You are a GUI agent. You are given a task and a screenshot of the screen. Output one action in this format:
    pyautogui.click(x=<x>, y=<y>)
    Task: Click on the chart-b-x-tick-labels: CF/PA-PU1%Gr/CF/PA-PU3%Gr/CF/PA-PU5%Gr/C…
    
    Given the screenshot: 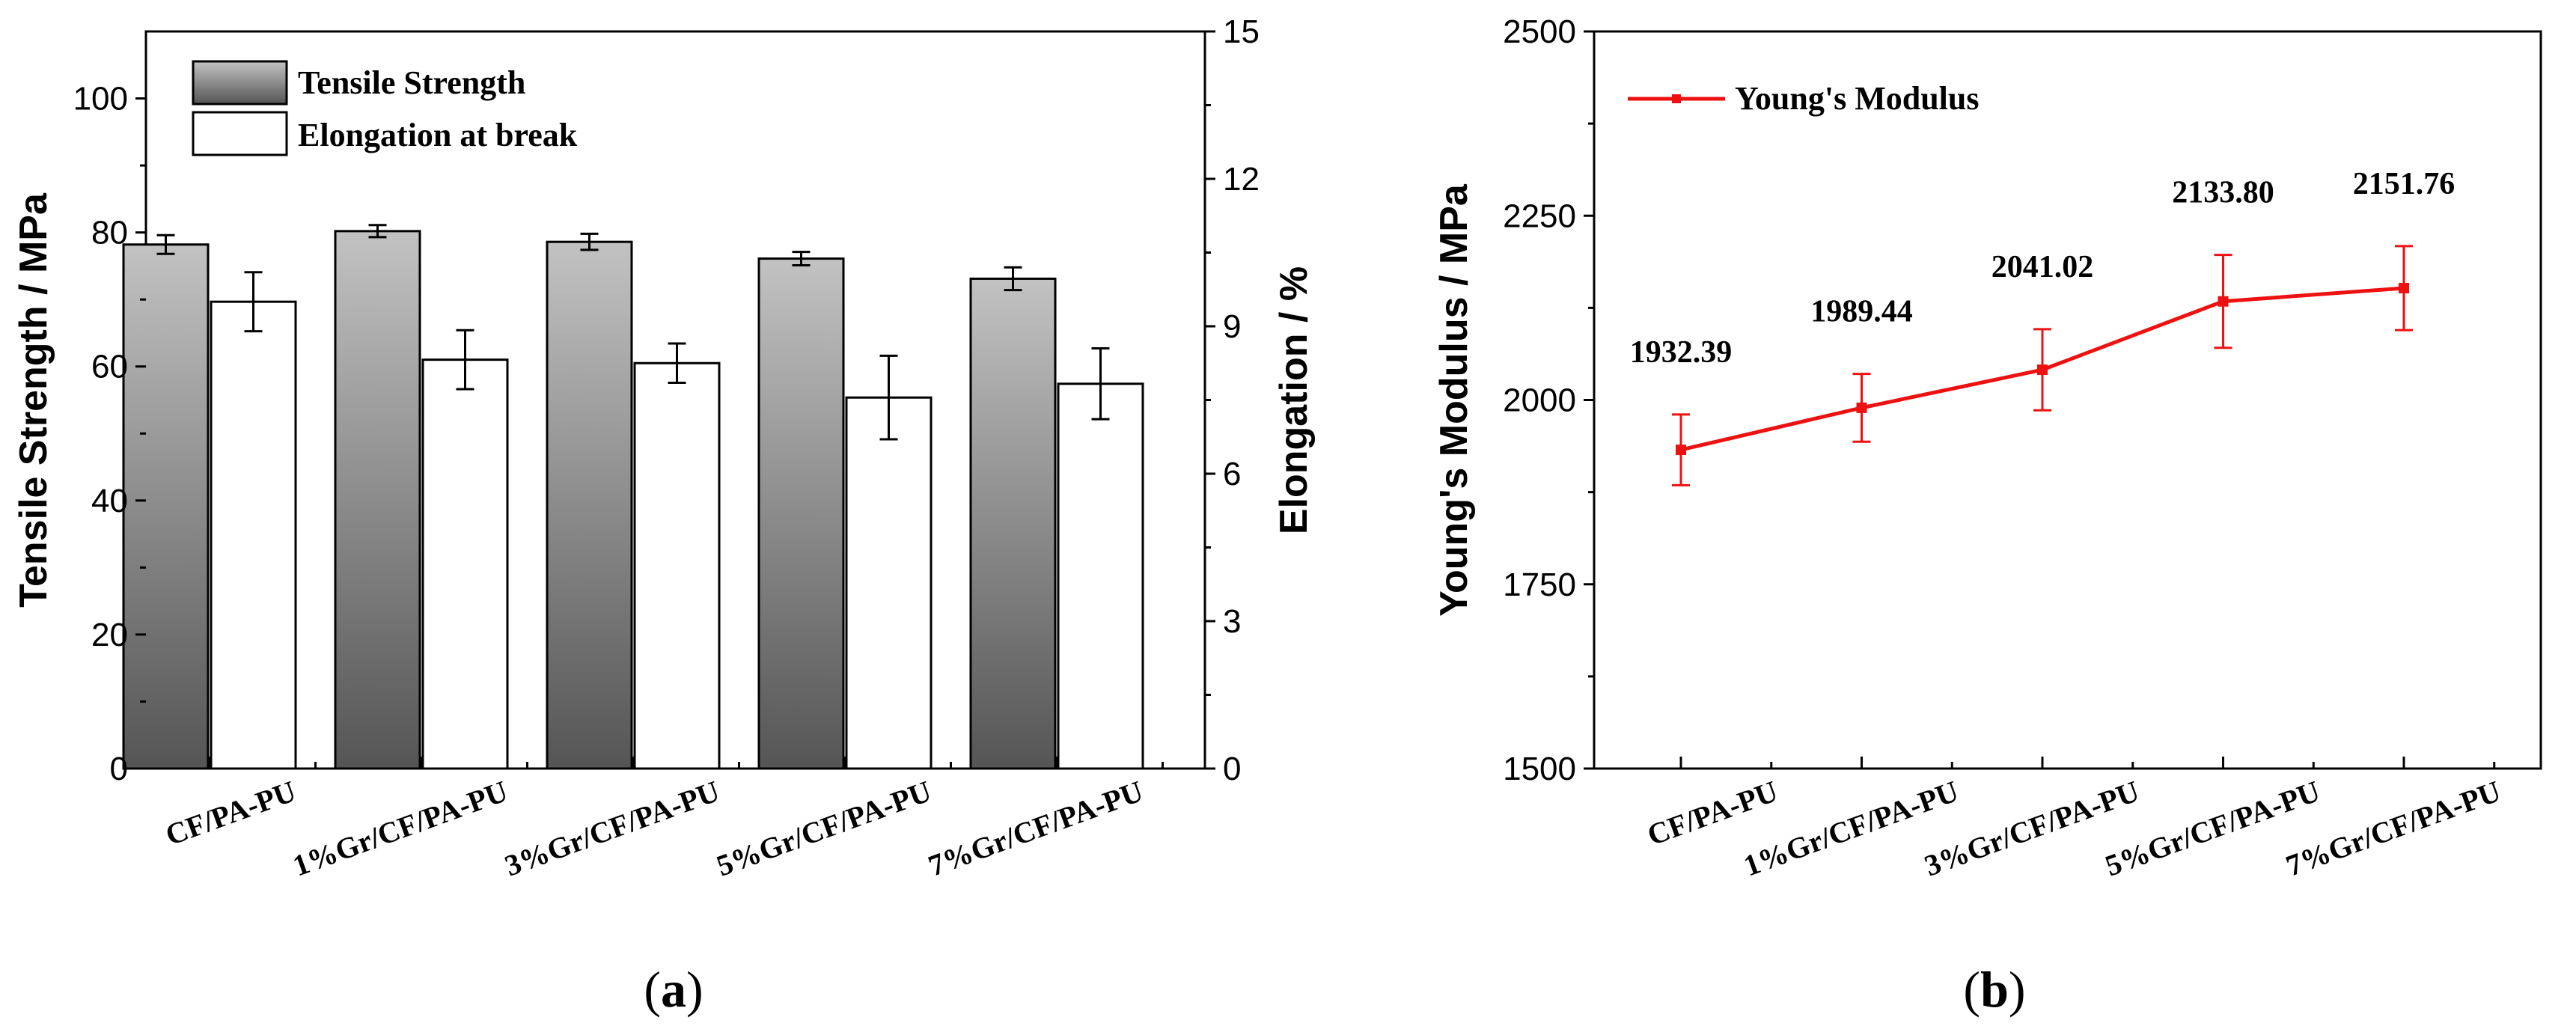 What is the action you would take?
    pyautogui.click(x=2074, y=828)
    